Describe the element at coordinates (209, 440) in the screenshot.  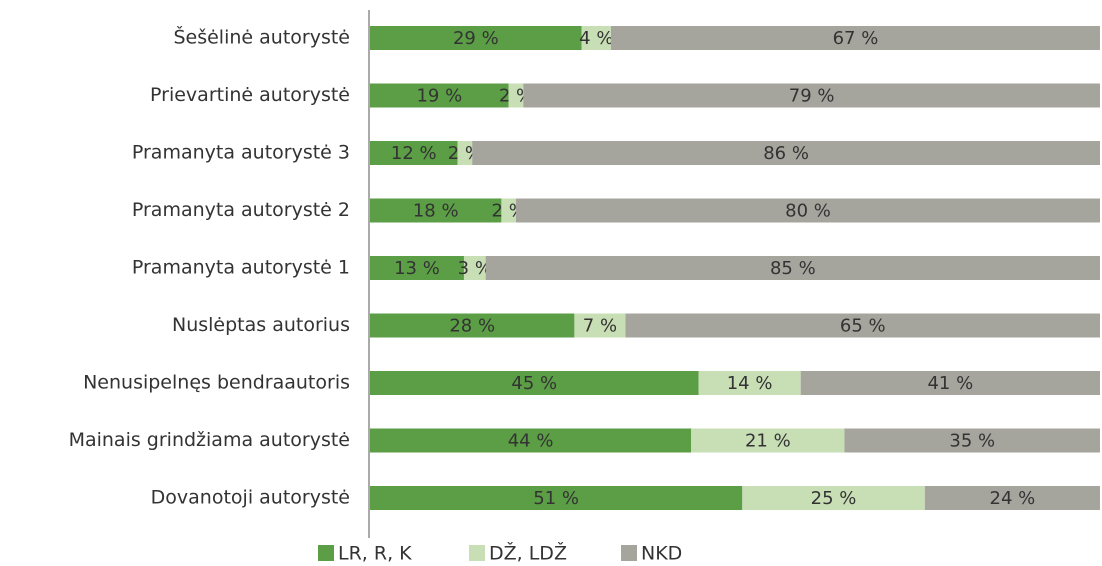
I see `category-label: Mainais grindžiama autorystė` at that location.